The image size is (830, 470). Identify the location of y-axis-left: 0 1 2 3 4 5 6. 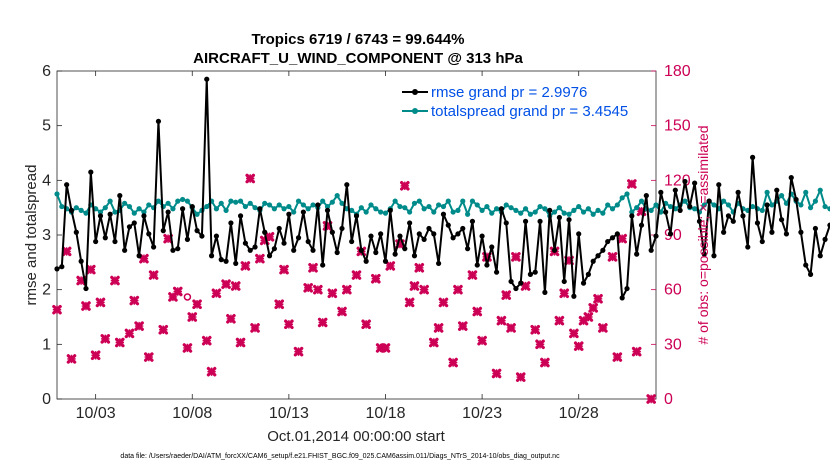
(52, 235).